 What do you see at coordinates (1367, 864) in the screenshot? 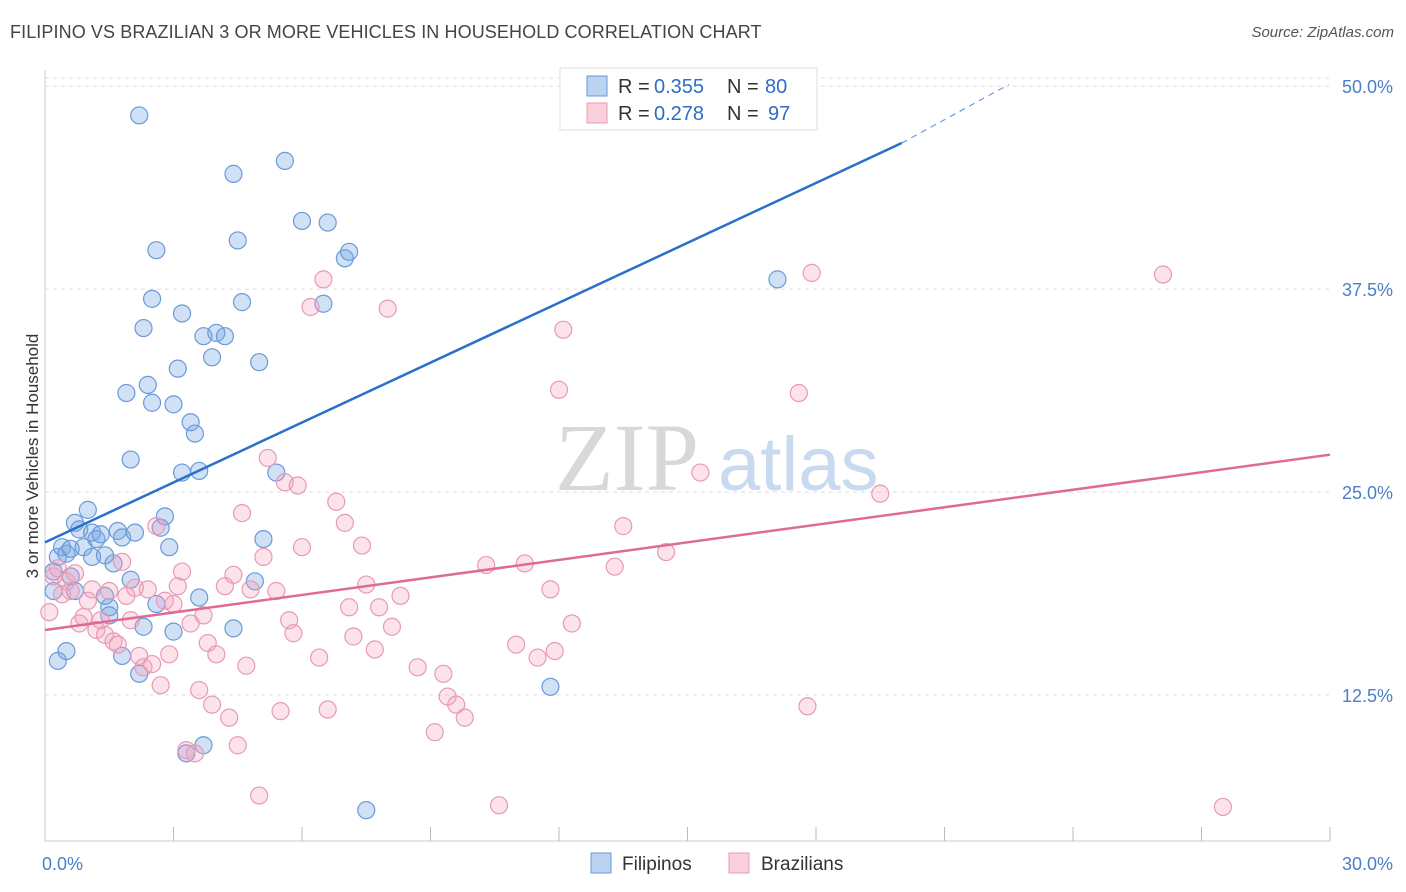
I see `x-tick-label-1: 30.0%` at bounding box center [1367, 864].